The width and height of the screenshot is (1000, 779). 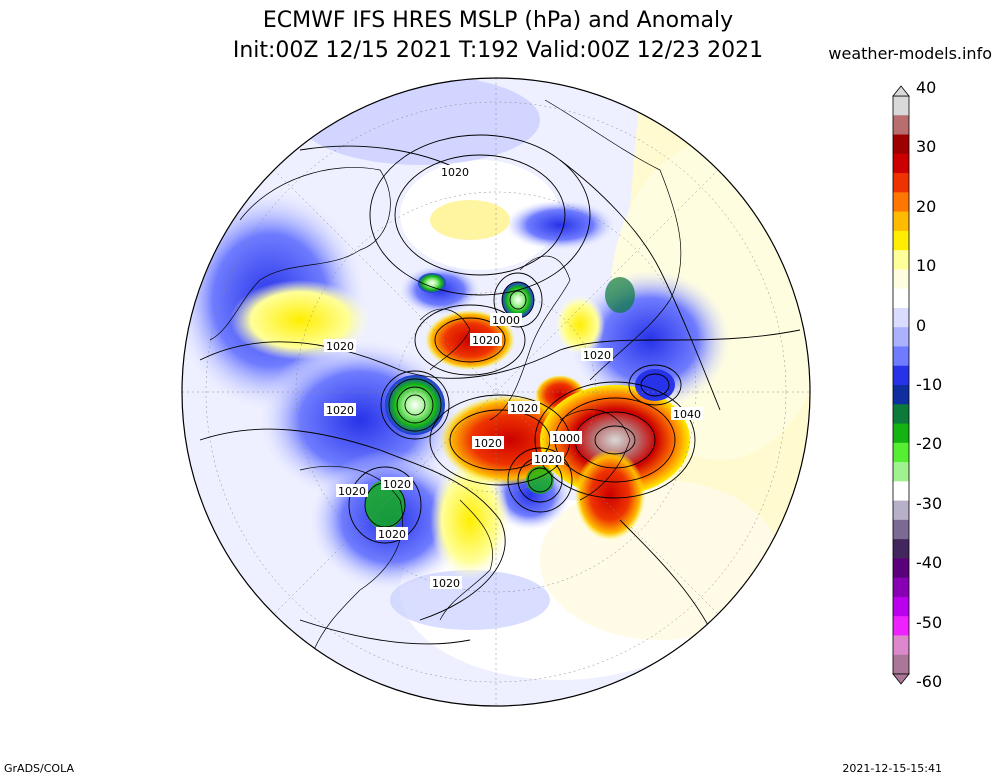 What do you see at coordinates (921, 325) in the screenshot?
I see `colorbar-tick-label: 0` at bounding box center [921, 325].